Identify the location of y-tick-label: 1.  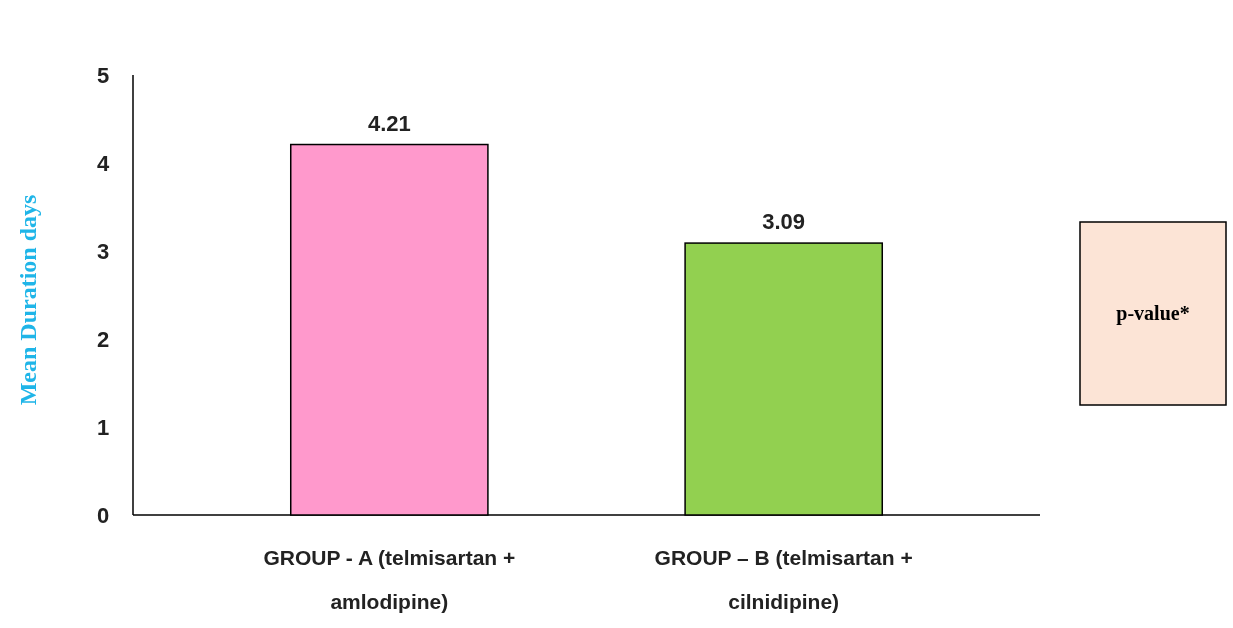
(103, 427).